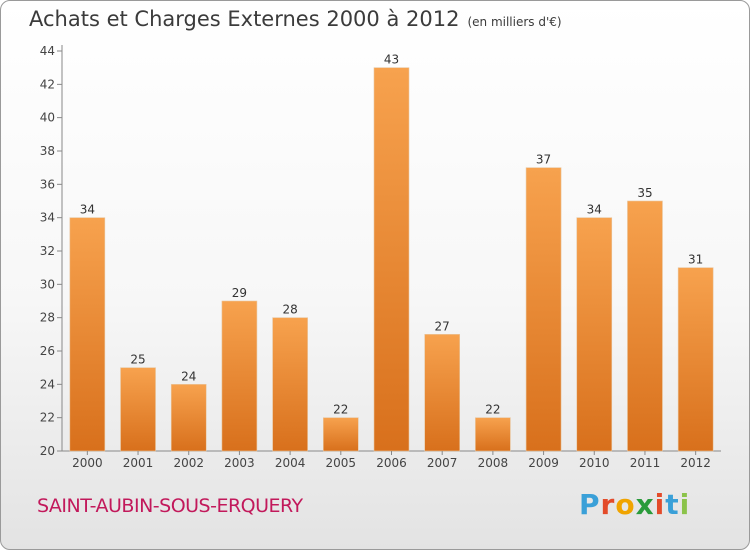 This screenshot has height=550, width=750. What do you see at coordinates (47, 418) in the screenshot?
I see `y-tick-label: 22` at bounding box center [47, 418].